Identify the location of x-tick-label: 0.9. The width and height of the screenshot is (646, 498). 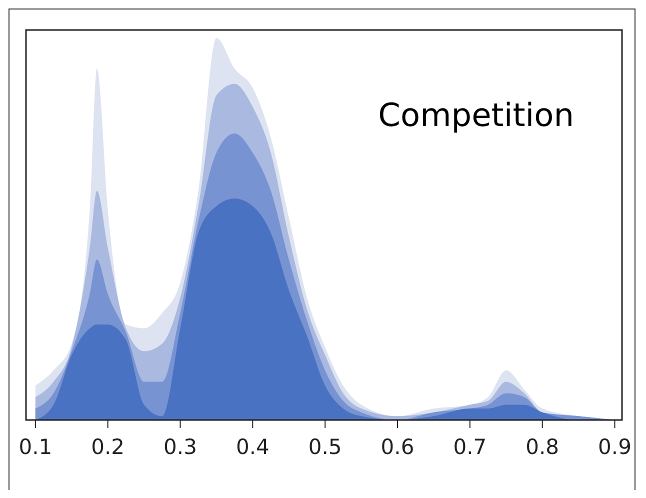
(615, 447).